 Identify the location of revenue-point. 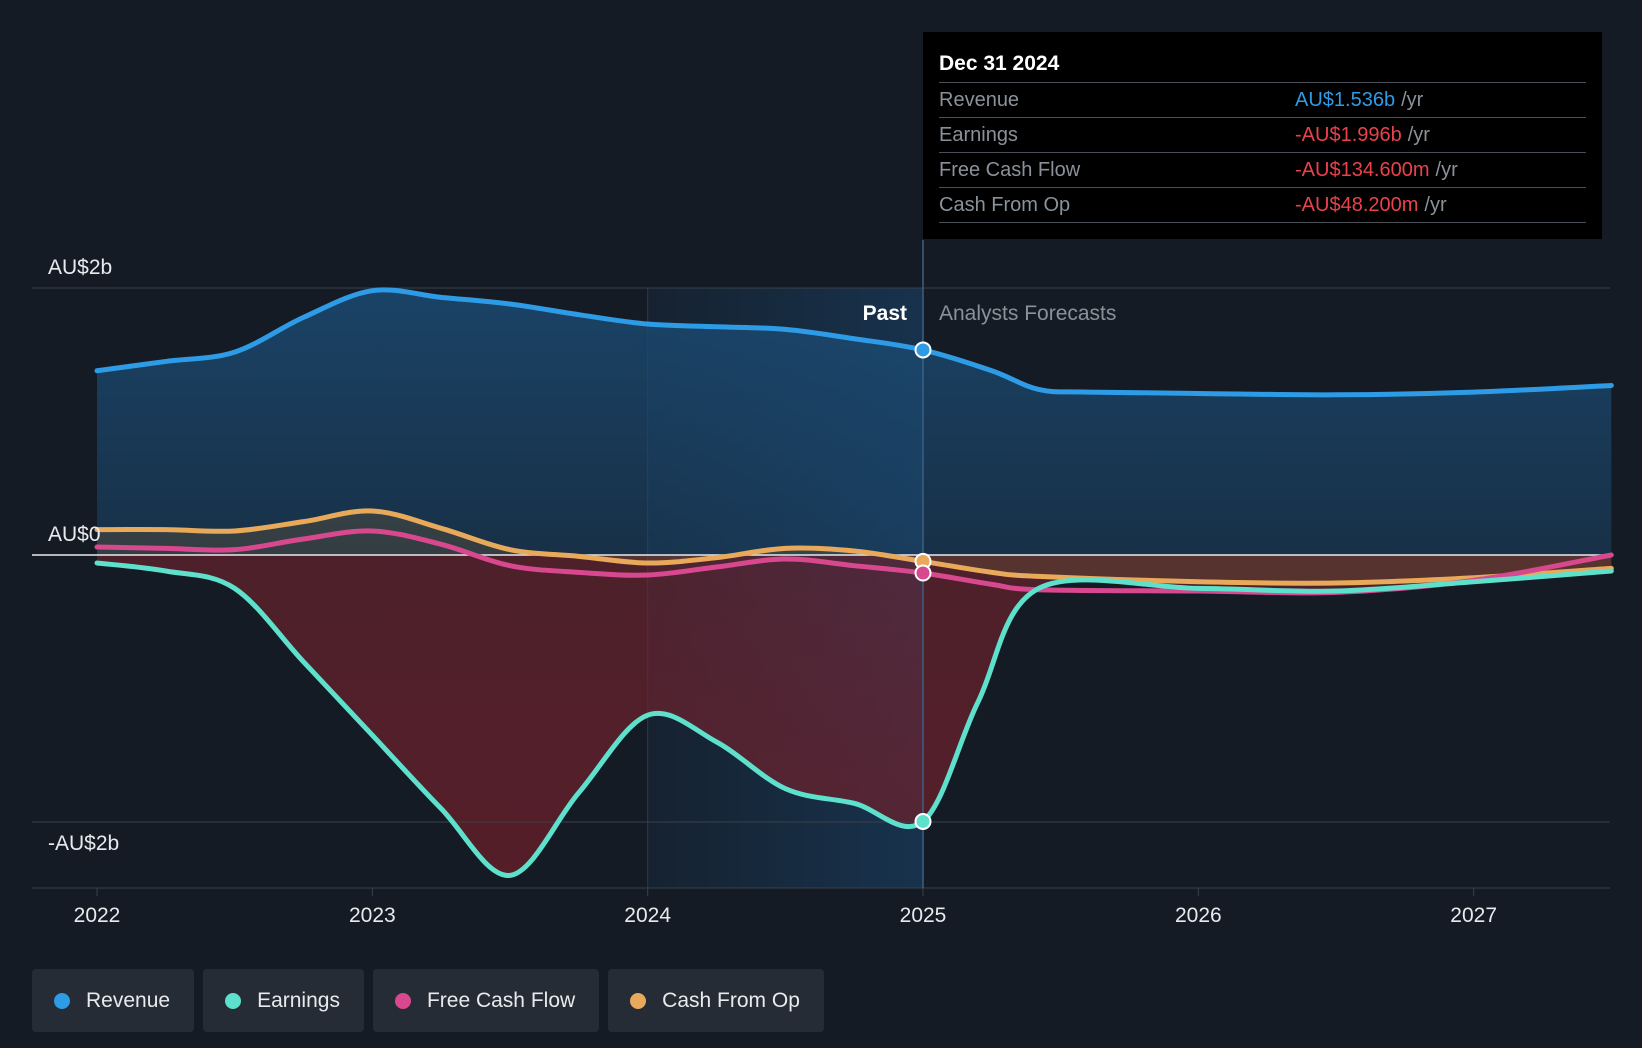
(923, 350).